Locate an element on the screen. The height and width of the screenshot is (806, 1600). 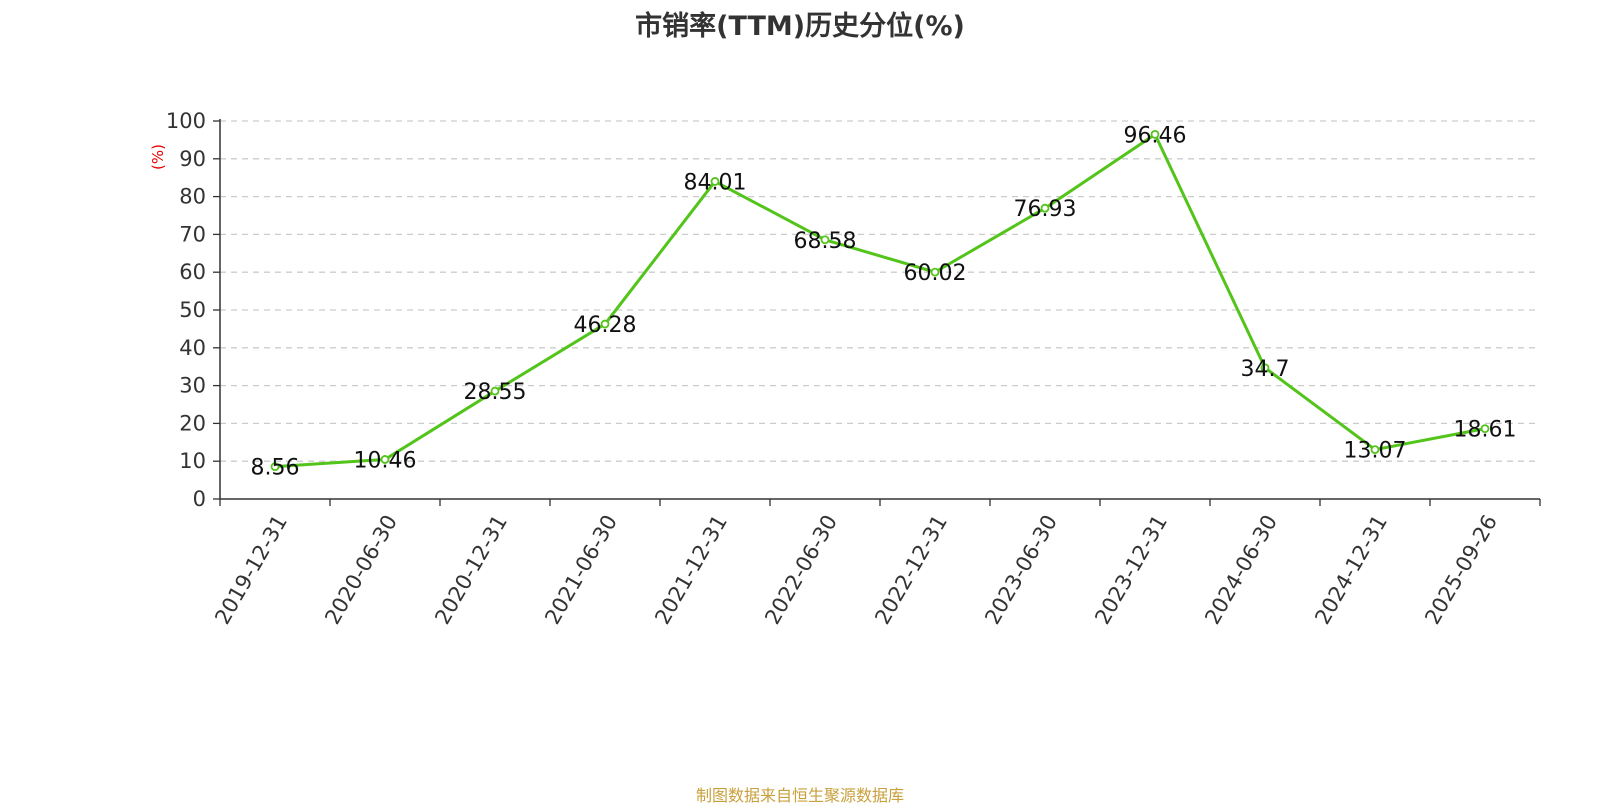
y-tick-label: 10 is located at coordinates (192, 461).